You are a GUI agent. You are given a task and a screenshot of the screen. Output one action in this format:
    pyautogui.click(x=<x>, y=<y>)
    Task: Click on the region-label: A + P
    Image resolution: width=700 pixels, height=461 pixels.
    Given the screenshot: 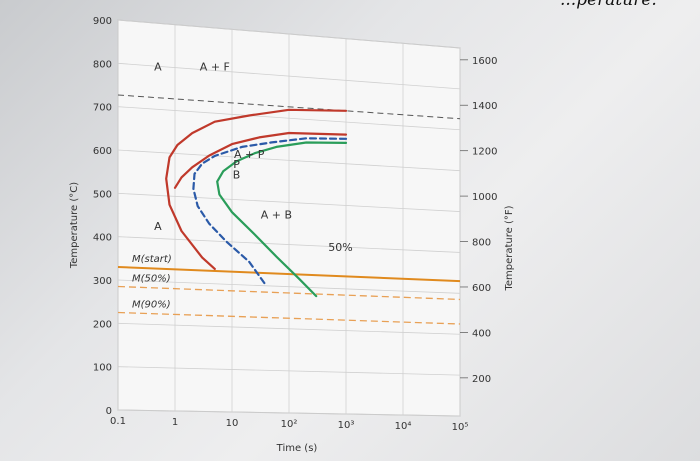 What is the action you would take?
    pyautogui.click(x=249, y=154)
    